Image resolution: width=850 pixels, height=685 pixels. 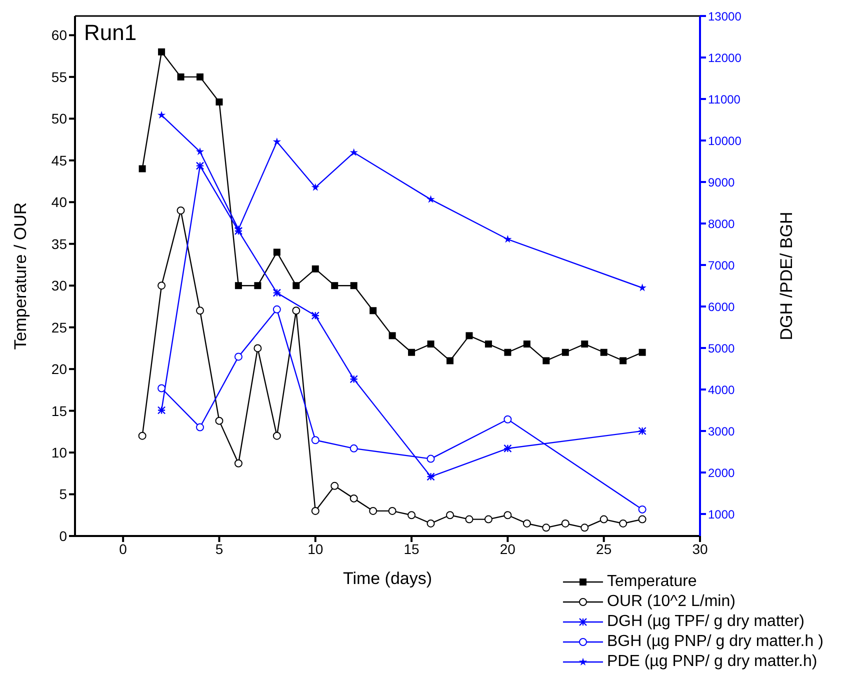 I want to click on y2-tick-label: 11000, so click(x=724, y=99).